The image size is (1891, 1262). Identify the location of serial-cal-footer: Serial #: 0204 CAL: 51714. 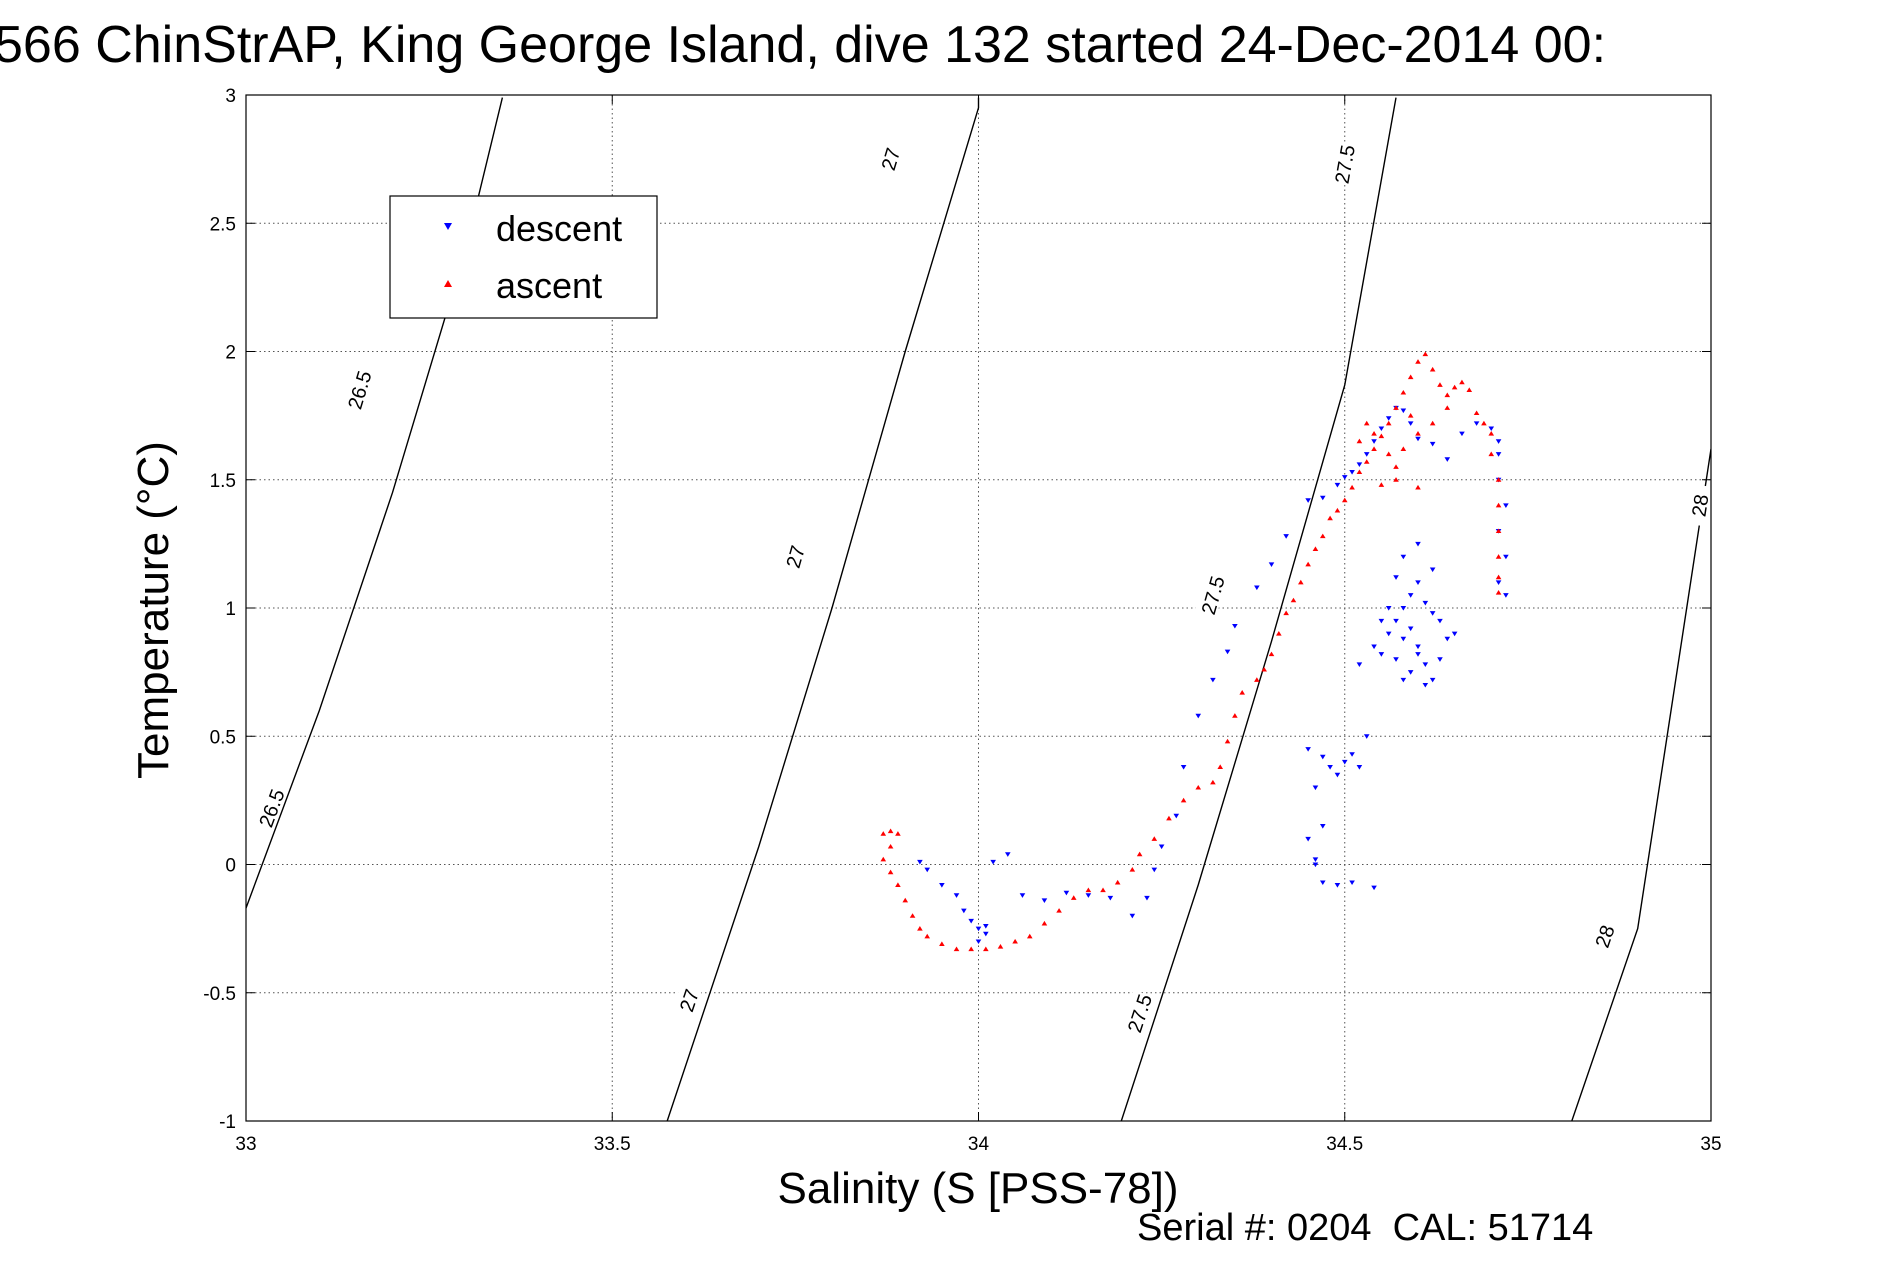
(1365, 1228).